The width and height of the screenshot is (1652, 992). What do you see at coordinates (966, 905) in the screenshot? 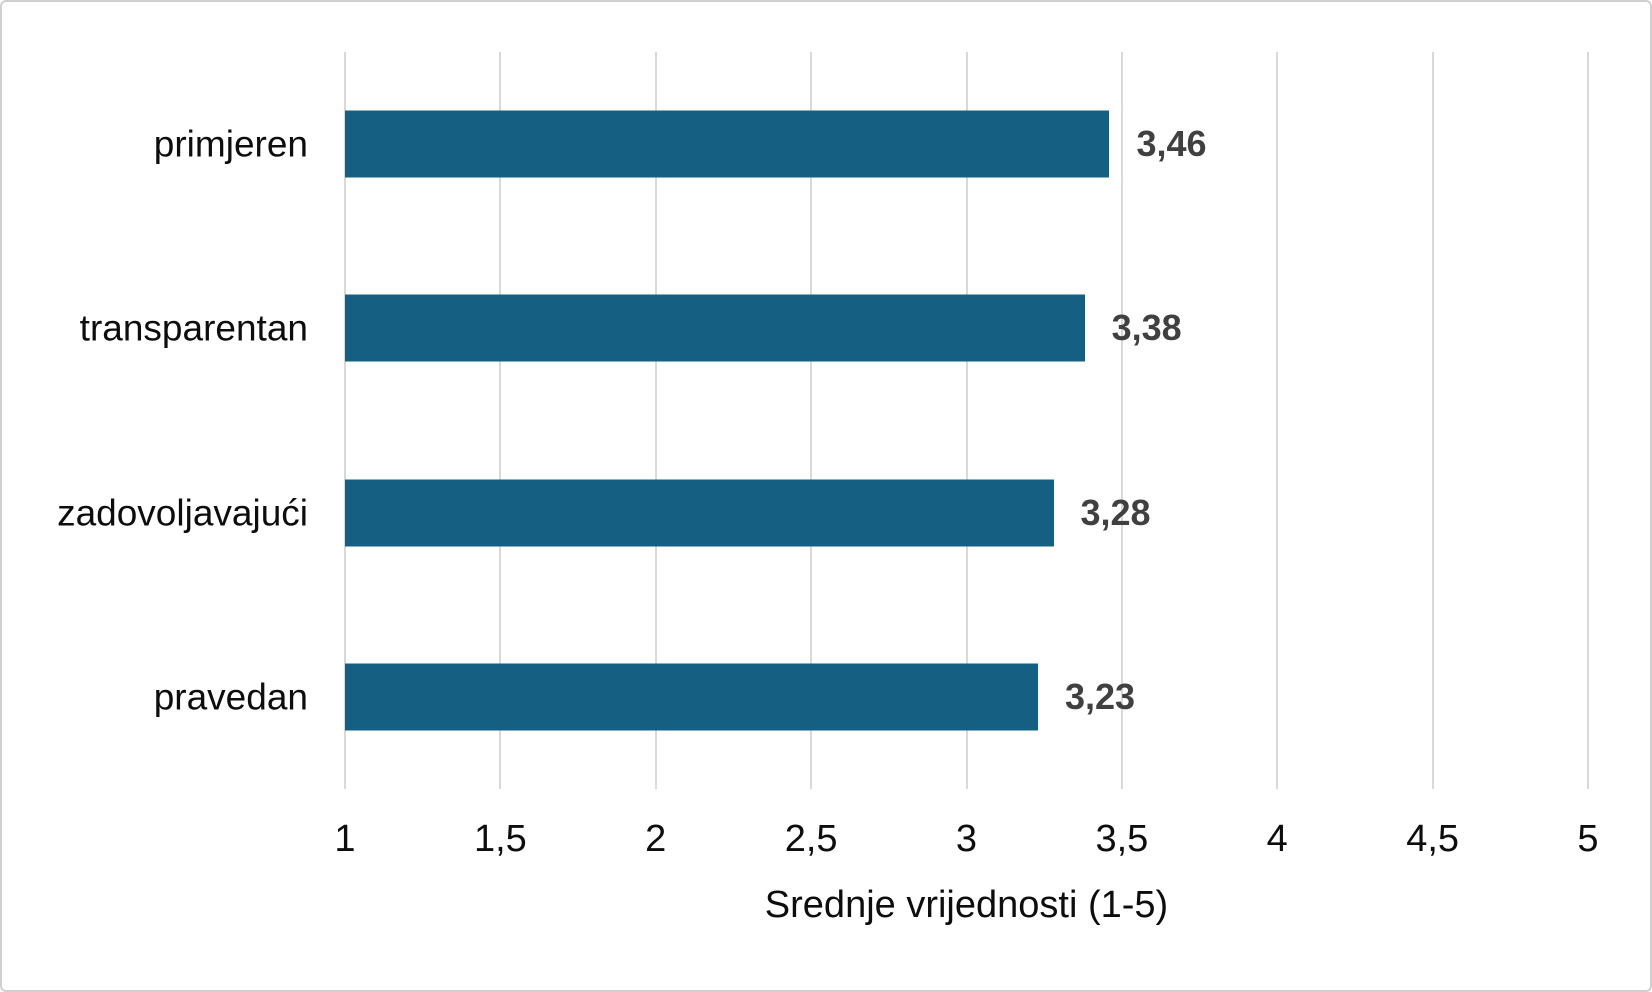
I see `x-axis-title: Srednje vrijednosti (1-5)` at bounding box center [966, 905].